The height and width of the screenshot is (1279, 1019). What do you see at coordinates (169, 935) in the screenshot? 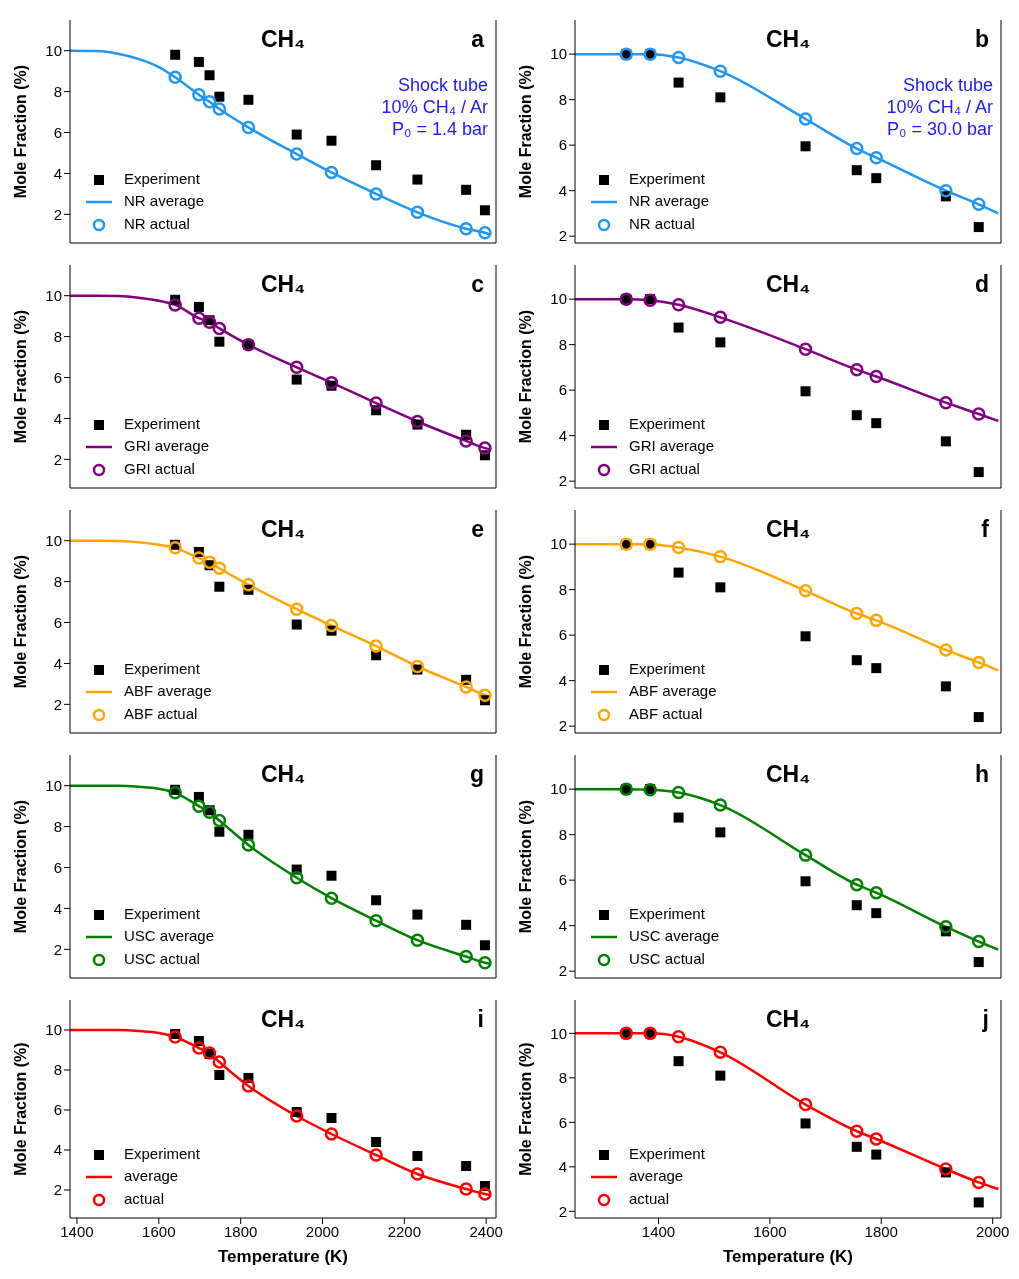
I see `legend-label: USC average` at bounding box center [169, 935].